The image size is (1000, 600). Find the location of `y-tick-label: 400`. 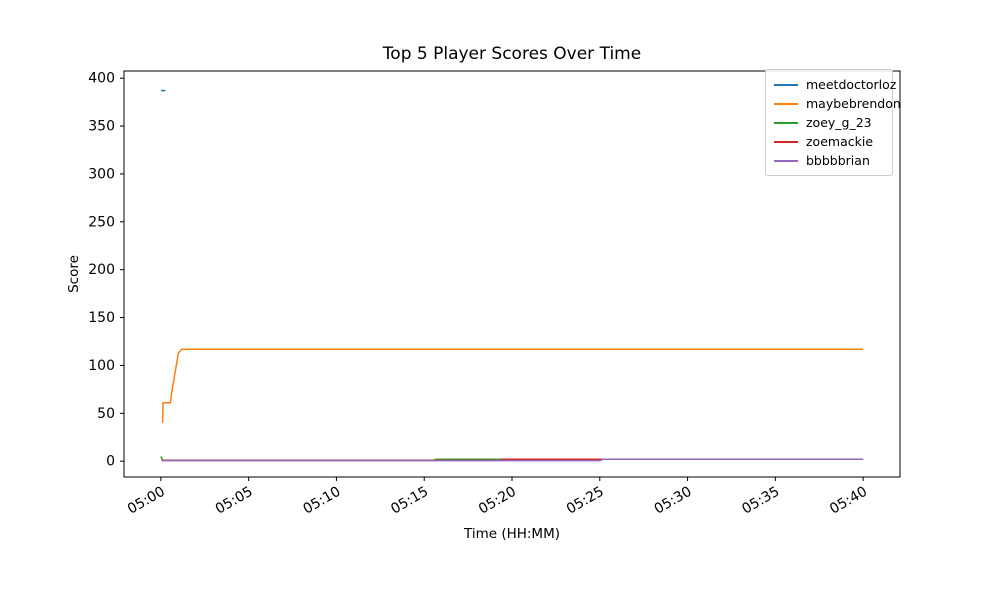

y-tick-label: 400 is located at coordinates (101, 79).